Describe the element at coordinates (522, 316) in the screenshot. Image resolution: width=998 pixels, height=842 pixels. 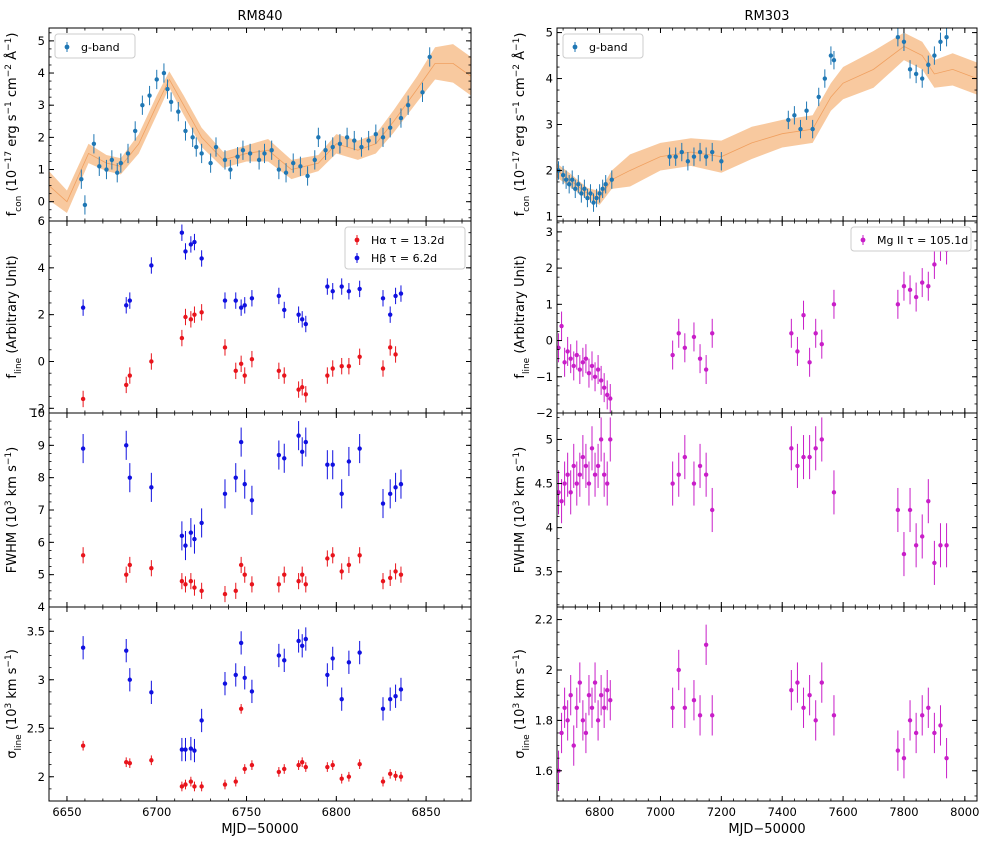
I see `y-axis-label: fline (Arbitrary Unit)` at that location.